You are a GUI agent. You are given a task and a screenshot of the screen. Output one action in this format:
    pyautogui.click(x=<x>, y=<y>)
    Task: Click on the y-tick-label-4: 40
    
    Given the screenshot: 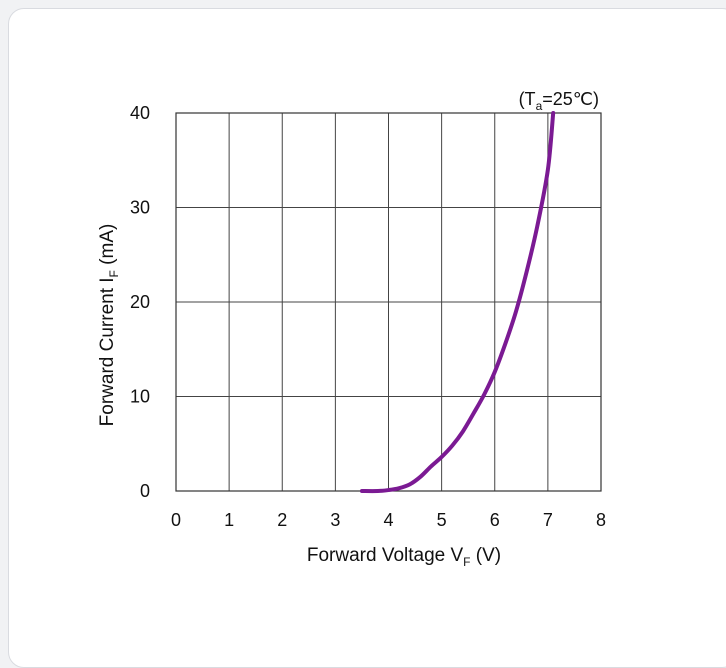 What is the action you would take?
    pyautogui.click(x=140, y=113)
    